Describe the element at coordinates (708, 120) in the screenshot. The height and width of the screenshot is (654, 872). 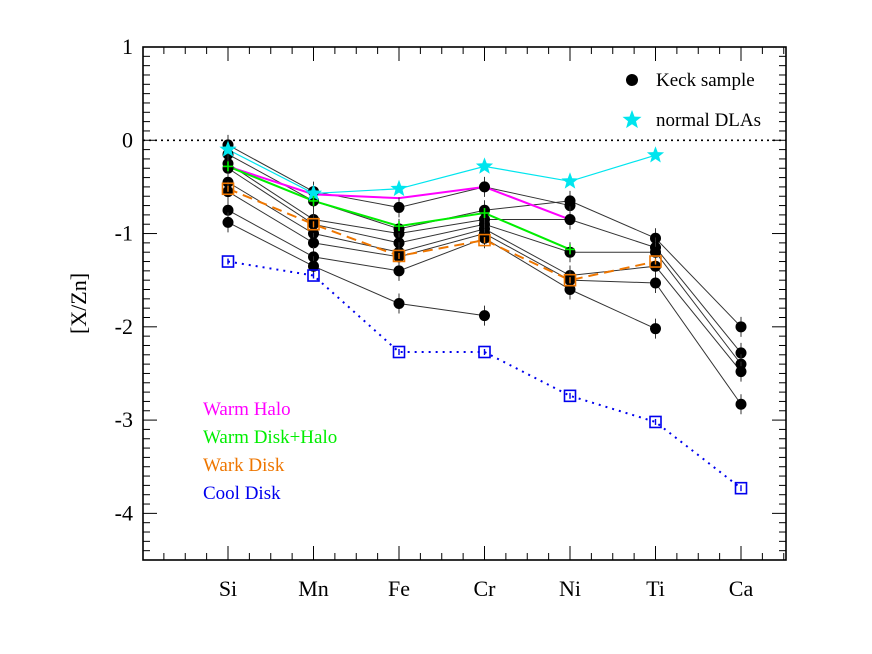
I see `legend-label: normal DLAs` at that location.